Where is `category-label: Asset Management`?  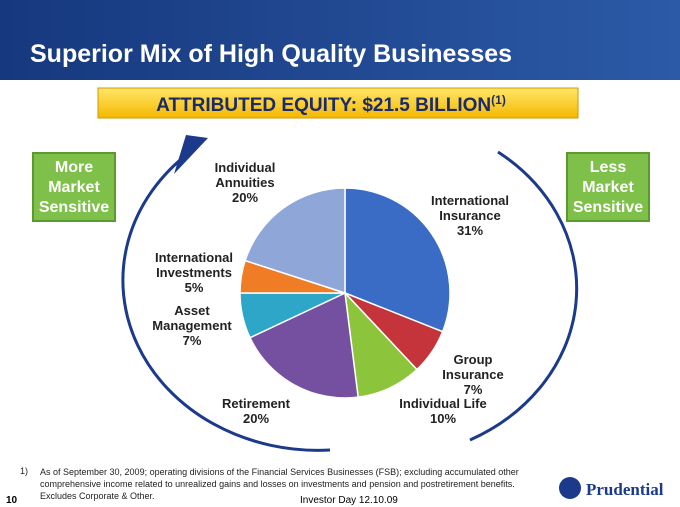 category-label: Asset Management is located at coordinates (192, 318).